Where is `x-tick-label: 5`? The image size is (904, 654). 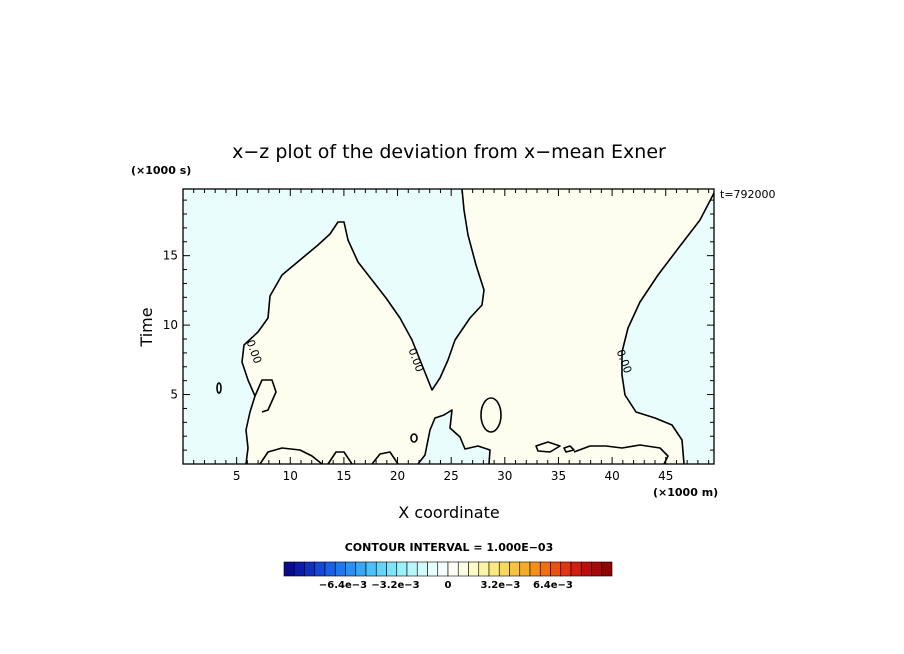
x-tick-label: 5 is located at coordinates (237, 476).